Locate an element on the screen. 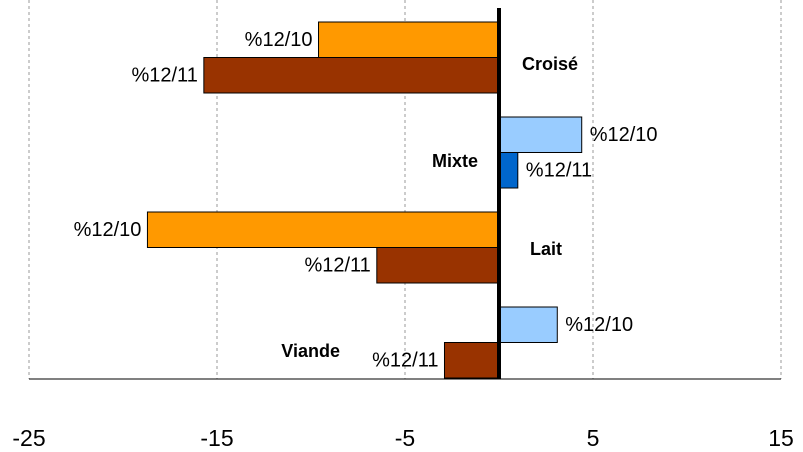 Image resolution: width=803 pixels, height=452 pixels. x-tick-label: 15 is located at coordinates (781, 438).